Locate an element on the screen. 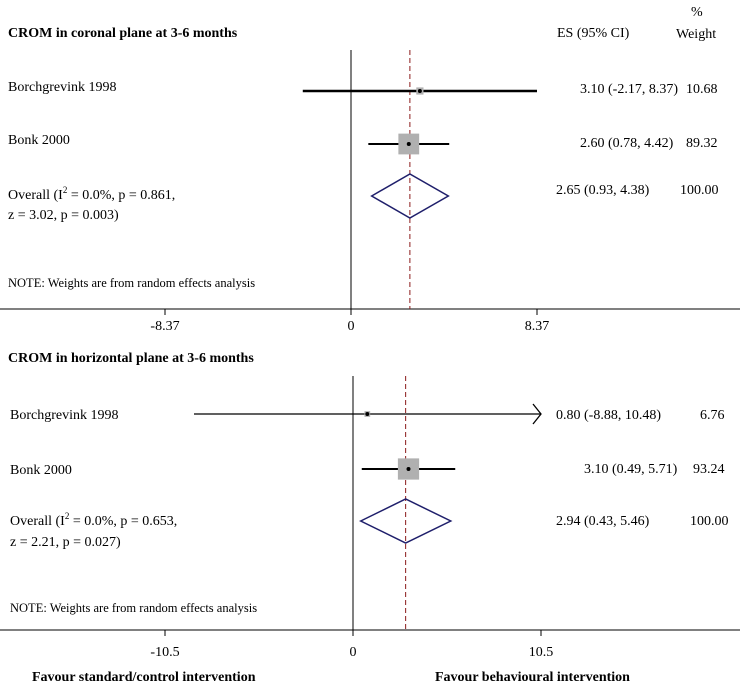 This screenshot has height=687, width=740. panel1-tick-label: -8.37 is located at coordinates (164, 326).